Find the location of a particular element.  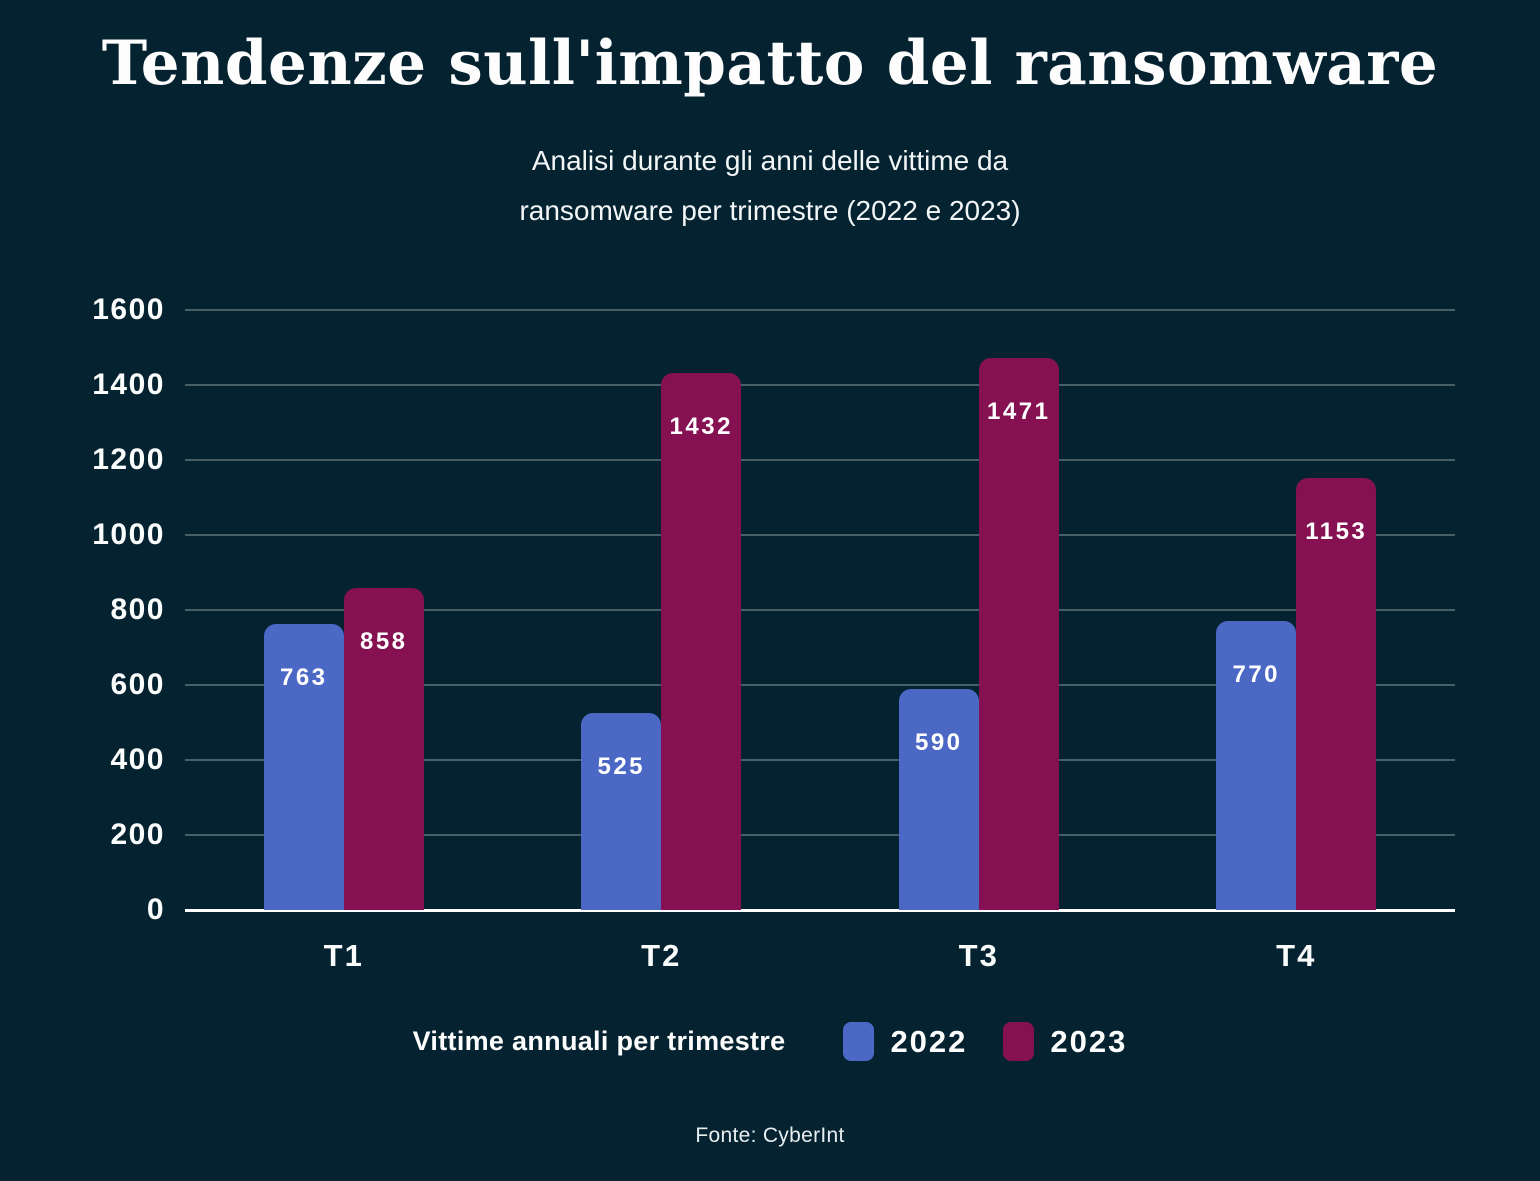

bar-value-2023-T1: 858 is located at coordinates (383, 642).